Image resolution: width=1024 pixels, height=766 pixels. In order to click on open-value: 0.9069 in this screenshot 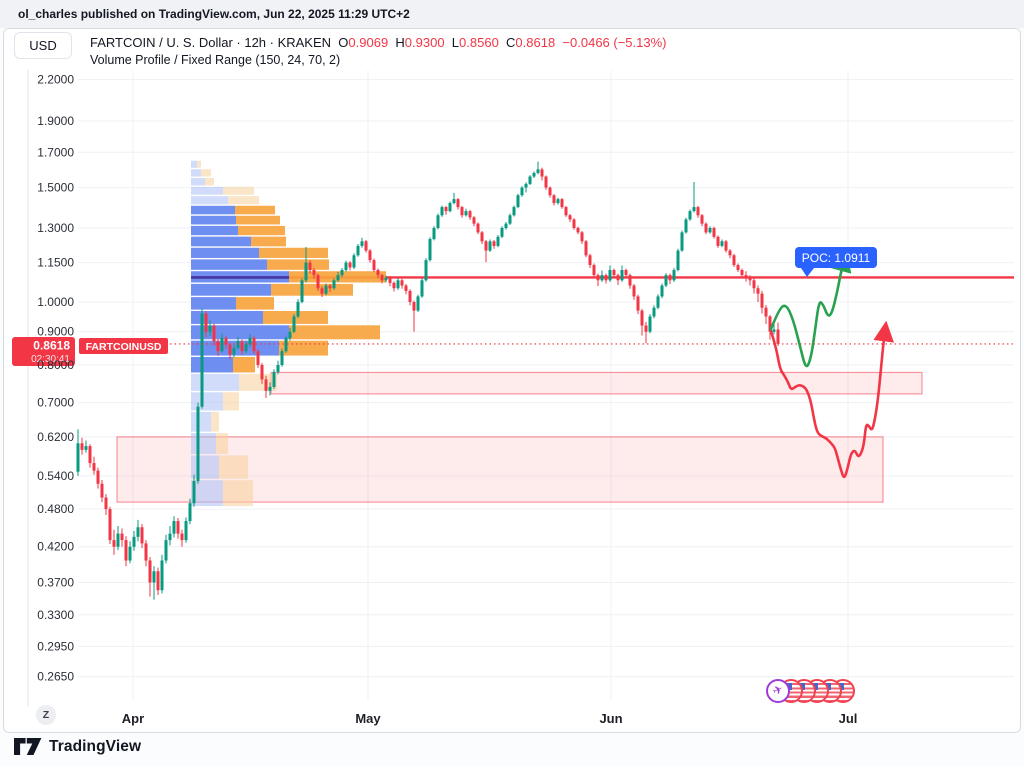, I will do `click(368, 42)`.